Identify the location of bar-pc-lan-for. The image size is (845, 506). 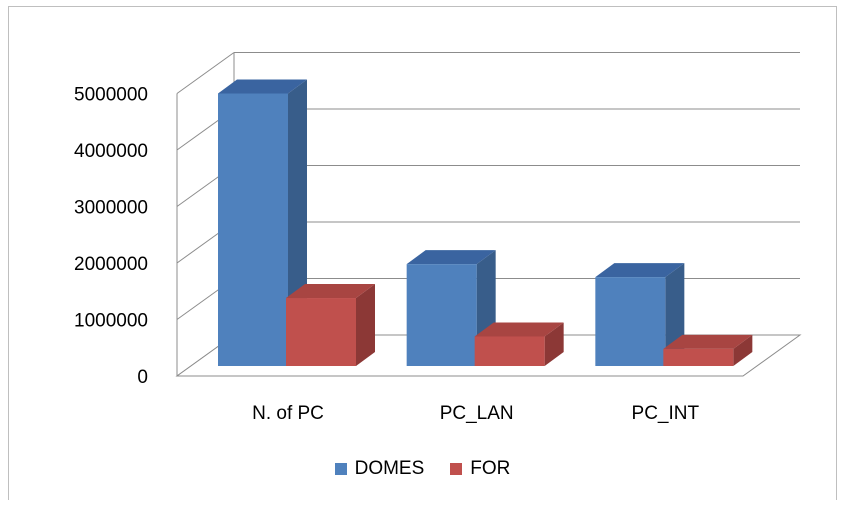
(509, 351).